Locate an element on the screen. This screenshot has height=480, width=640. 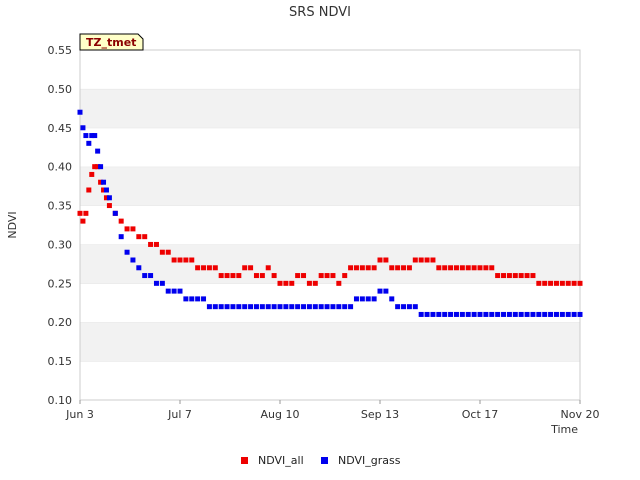
legend-swatch-ndvi-grass is located at coordinates (324, 460).